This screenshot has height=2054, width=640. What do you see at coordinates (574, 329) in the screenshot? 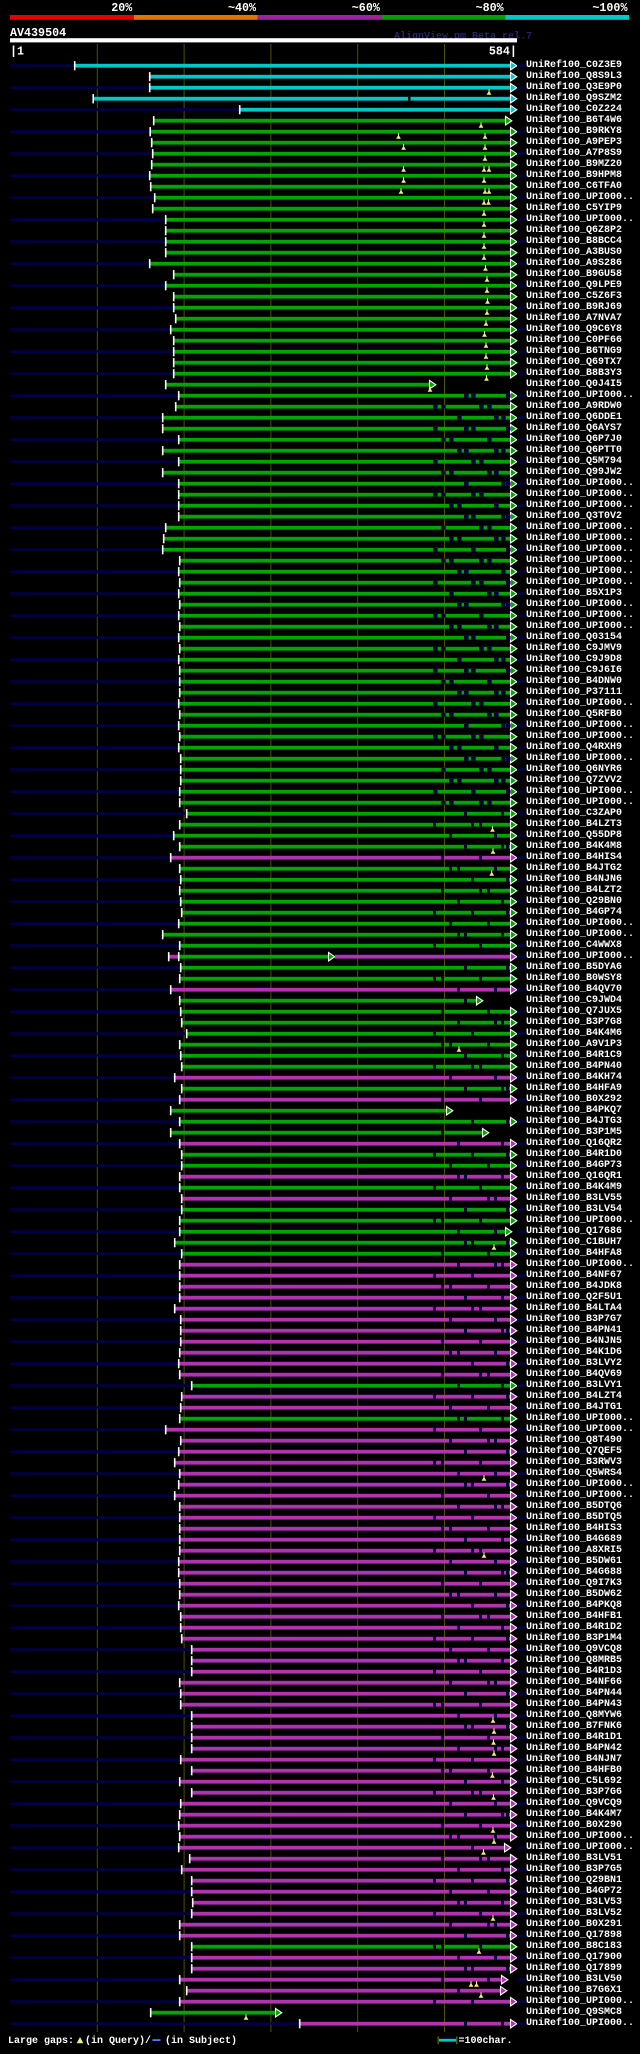
I see `svg-text: UniRef100_Q9C6Y8` at bounding box center [574, 329].